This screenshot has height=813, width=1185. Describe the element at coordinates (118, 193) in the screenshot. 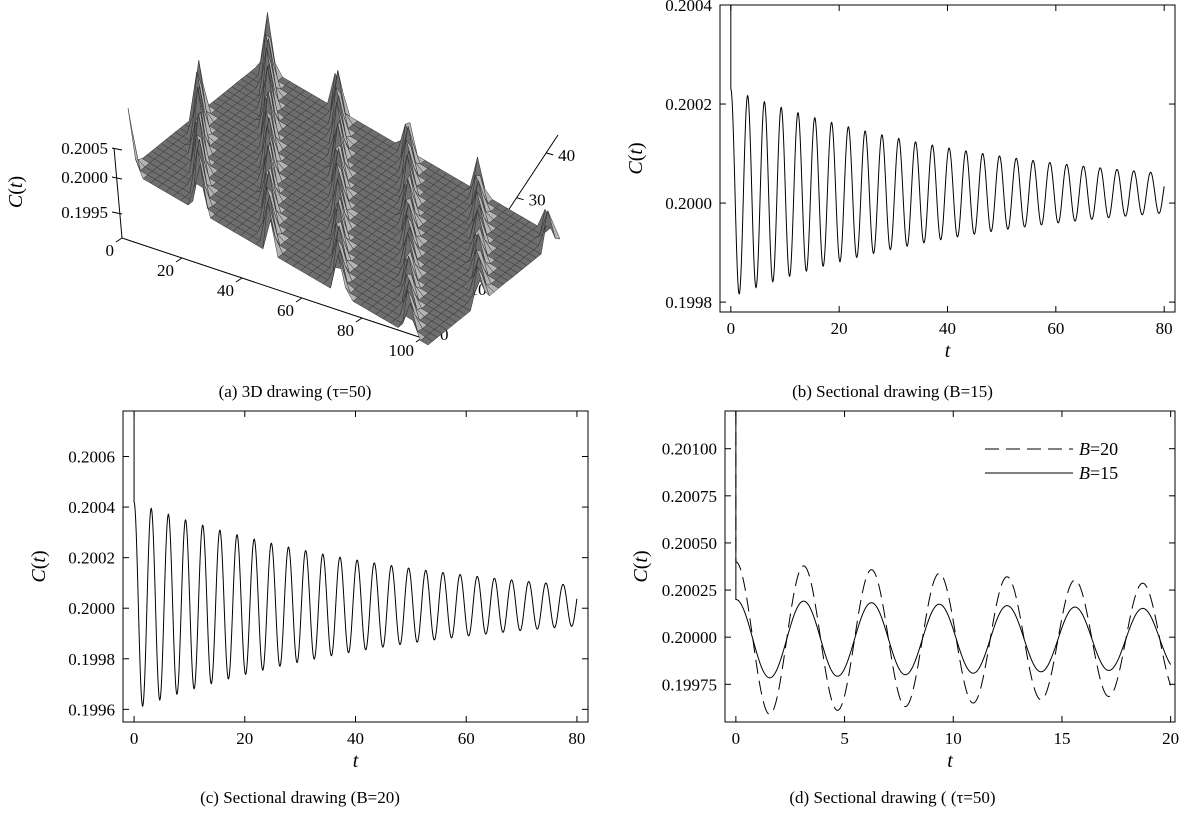

I see `z-axis-line` at that location.